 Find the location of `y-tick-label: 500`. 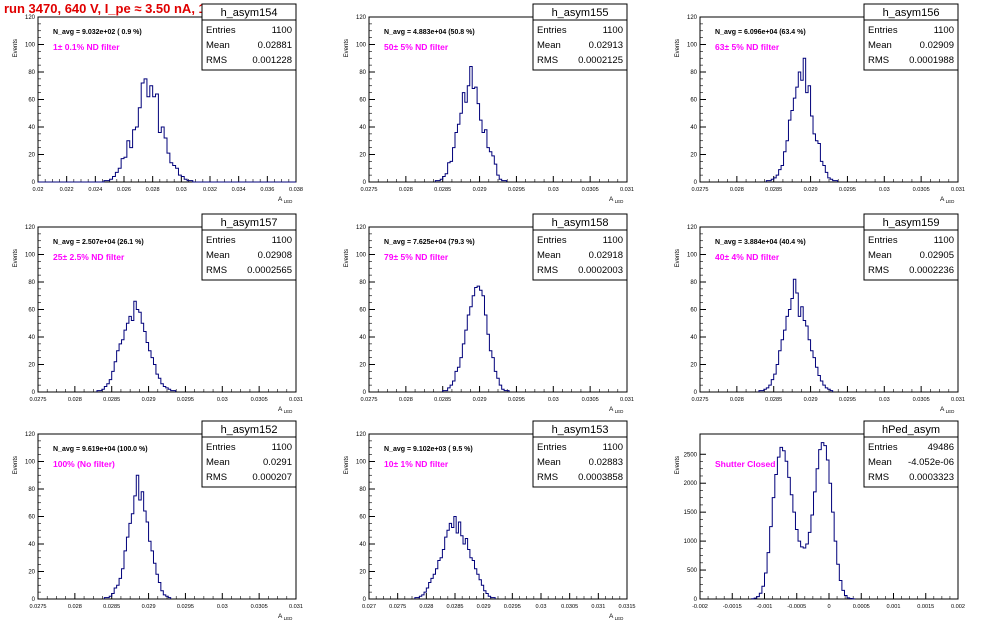

y-tick-label: 500 is located at coordinates (692, 571).